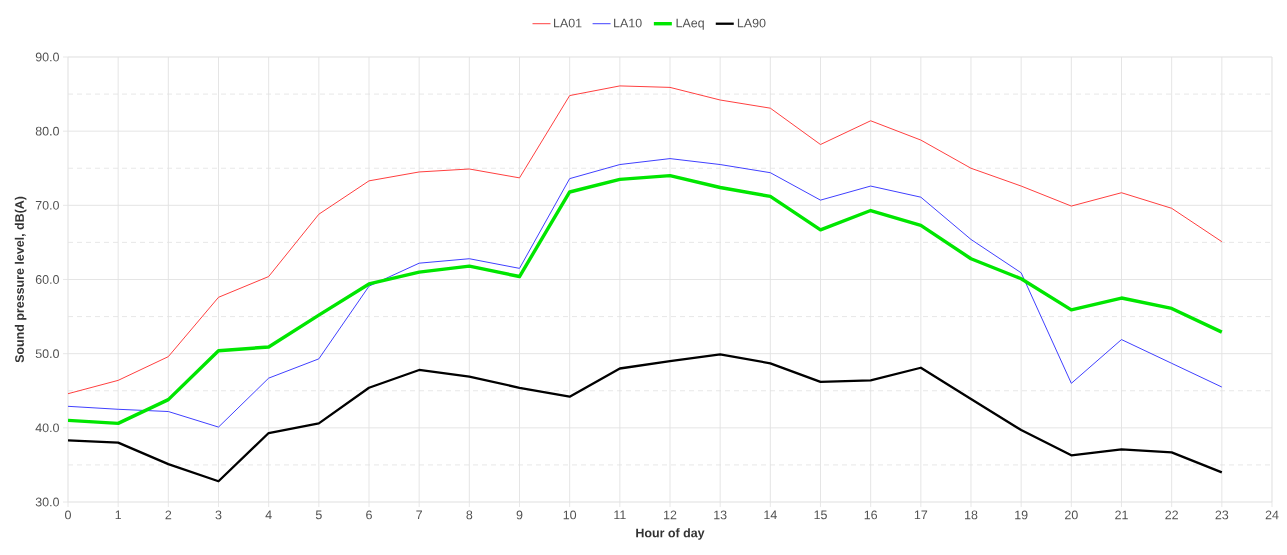 This screenshot has height=555, width=1287. I want to click on x-tick-label: 19, so click(1021, 515).